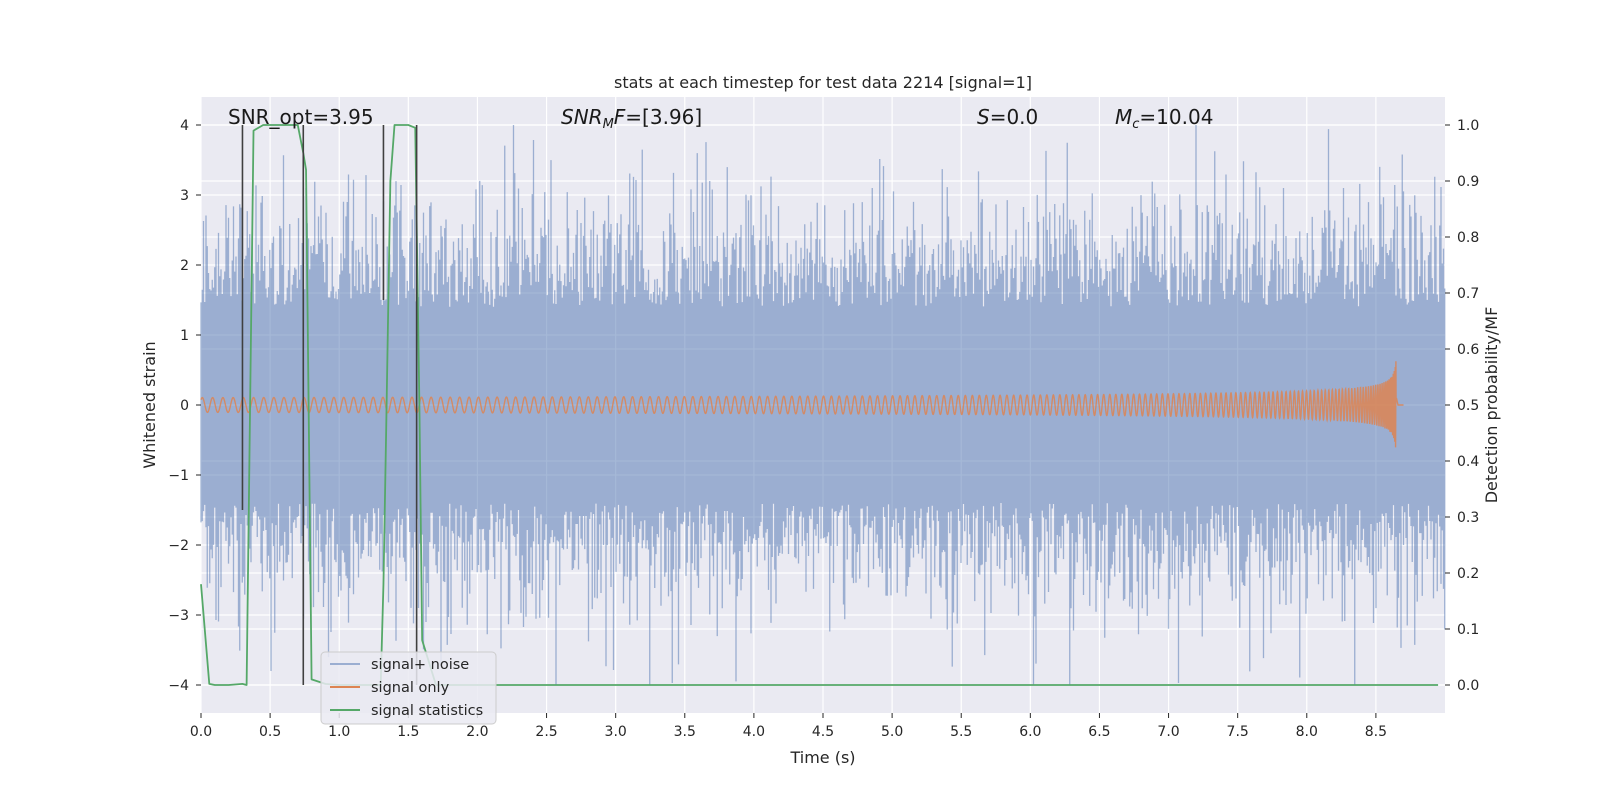  What do you see at coordinates (184, 336) in the screenshot?
I see `y-tick-label-5: 1` at bounding box center [184, 336].